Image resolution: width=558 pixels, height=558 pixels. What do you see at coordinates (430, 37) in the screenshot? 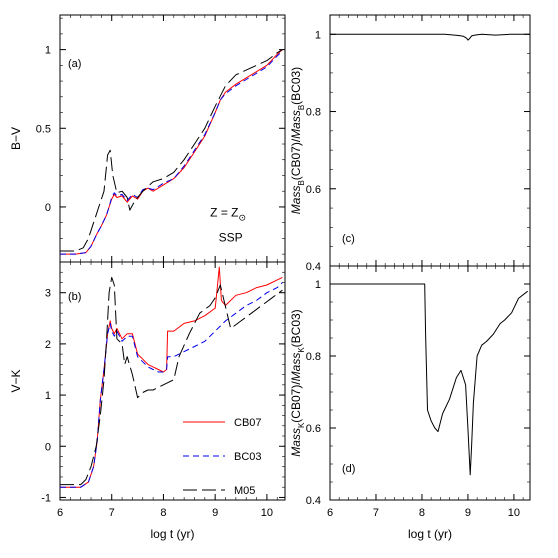
I see `series-line-c-ratio` at bounding box center [430, 37].